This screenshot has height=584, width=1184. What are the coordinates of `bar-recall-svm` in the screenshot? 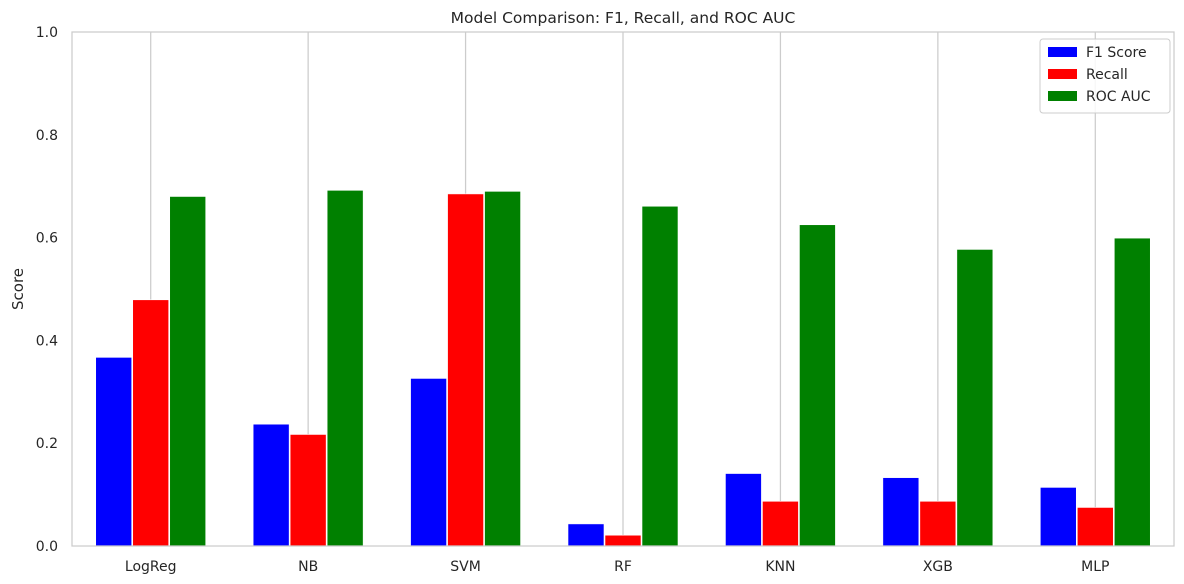 It's located at (465, 370).